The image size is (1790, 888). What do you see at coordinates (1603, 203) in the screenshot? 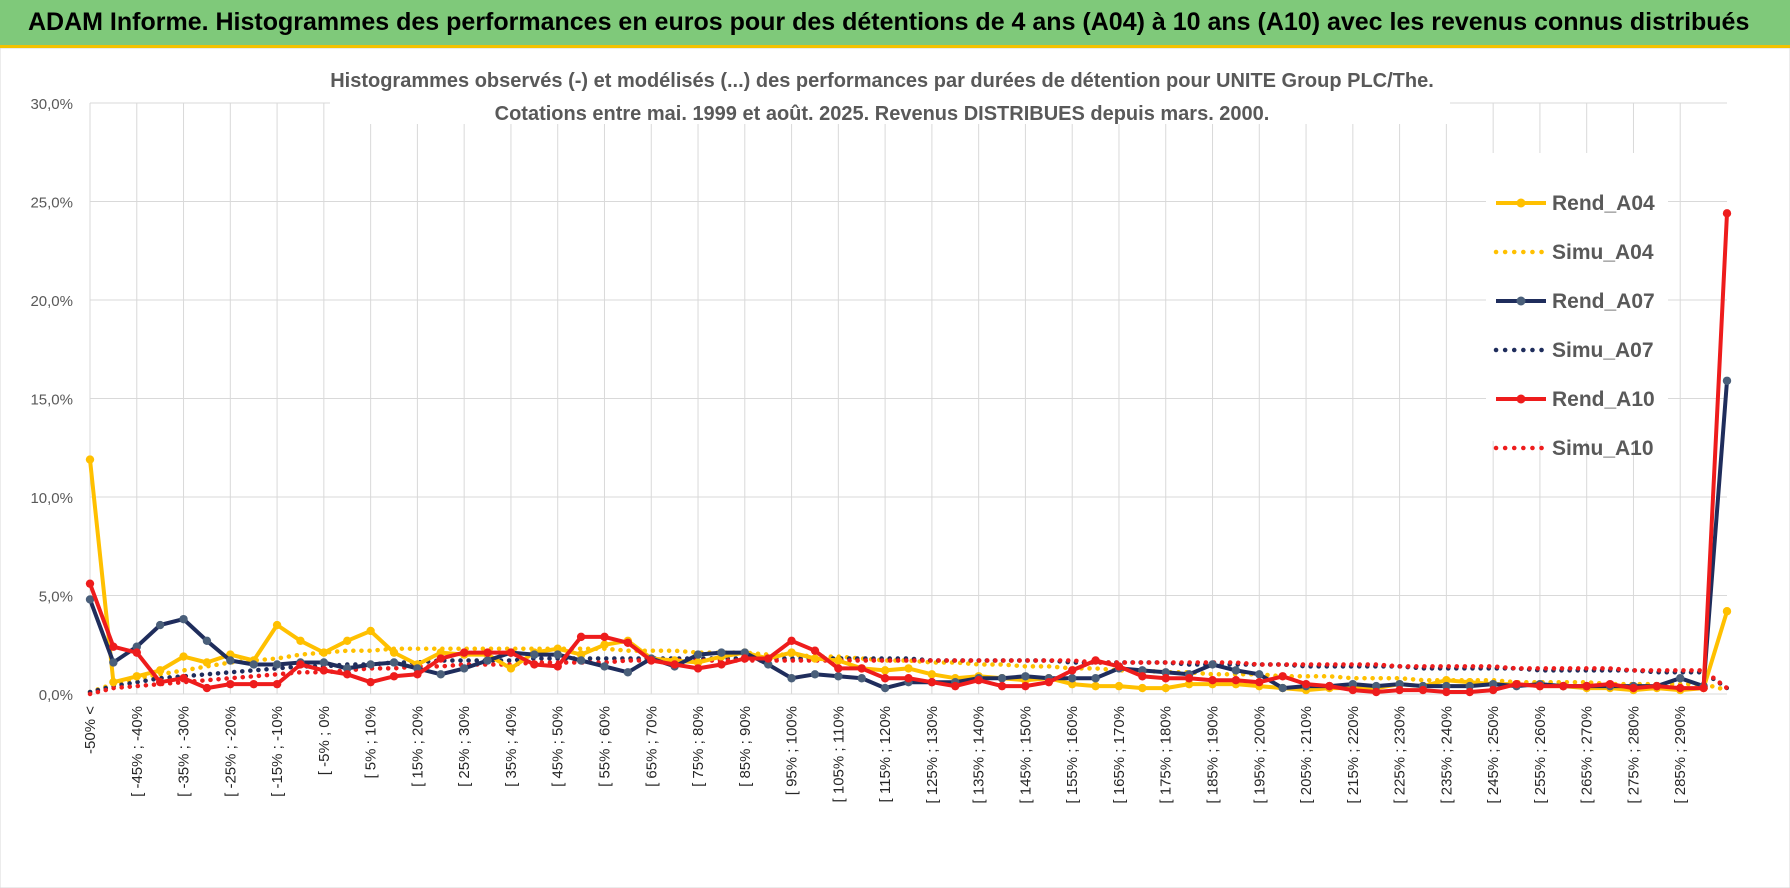
I see `legend-label: Rend_A04` at bounding box center [1603, 203].